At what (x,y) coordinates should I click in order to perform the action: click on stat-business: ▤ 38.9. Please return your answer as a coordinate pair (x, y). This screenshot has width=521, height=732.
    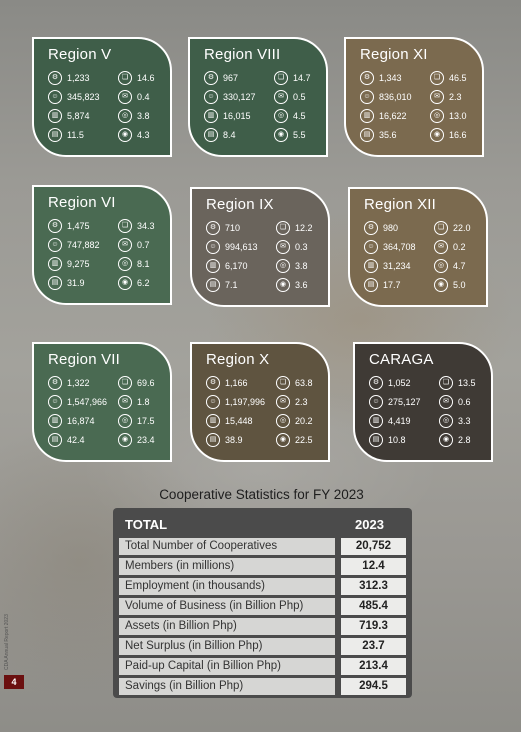
    Looking at the image, I should click on (240, 439).